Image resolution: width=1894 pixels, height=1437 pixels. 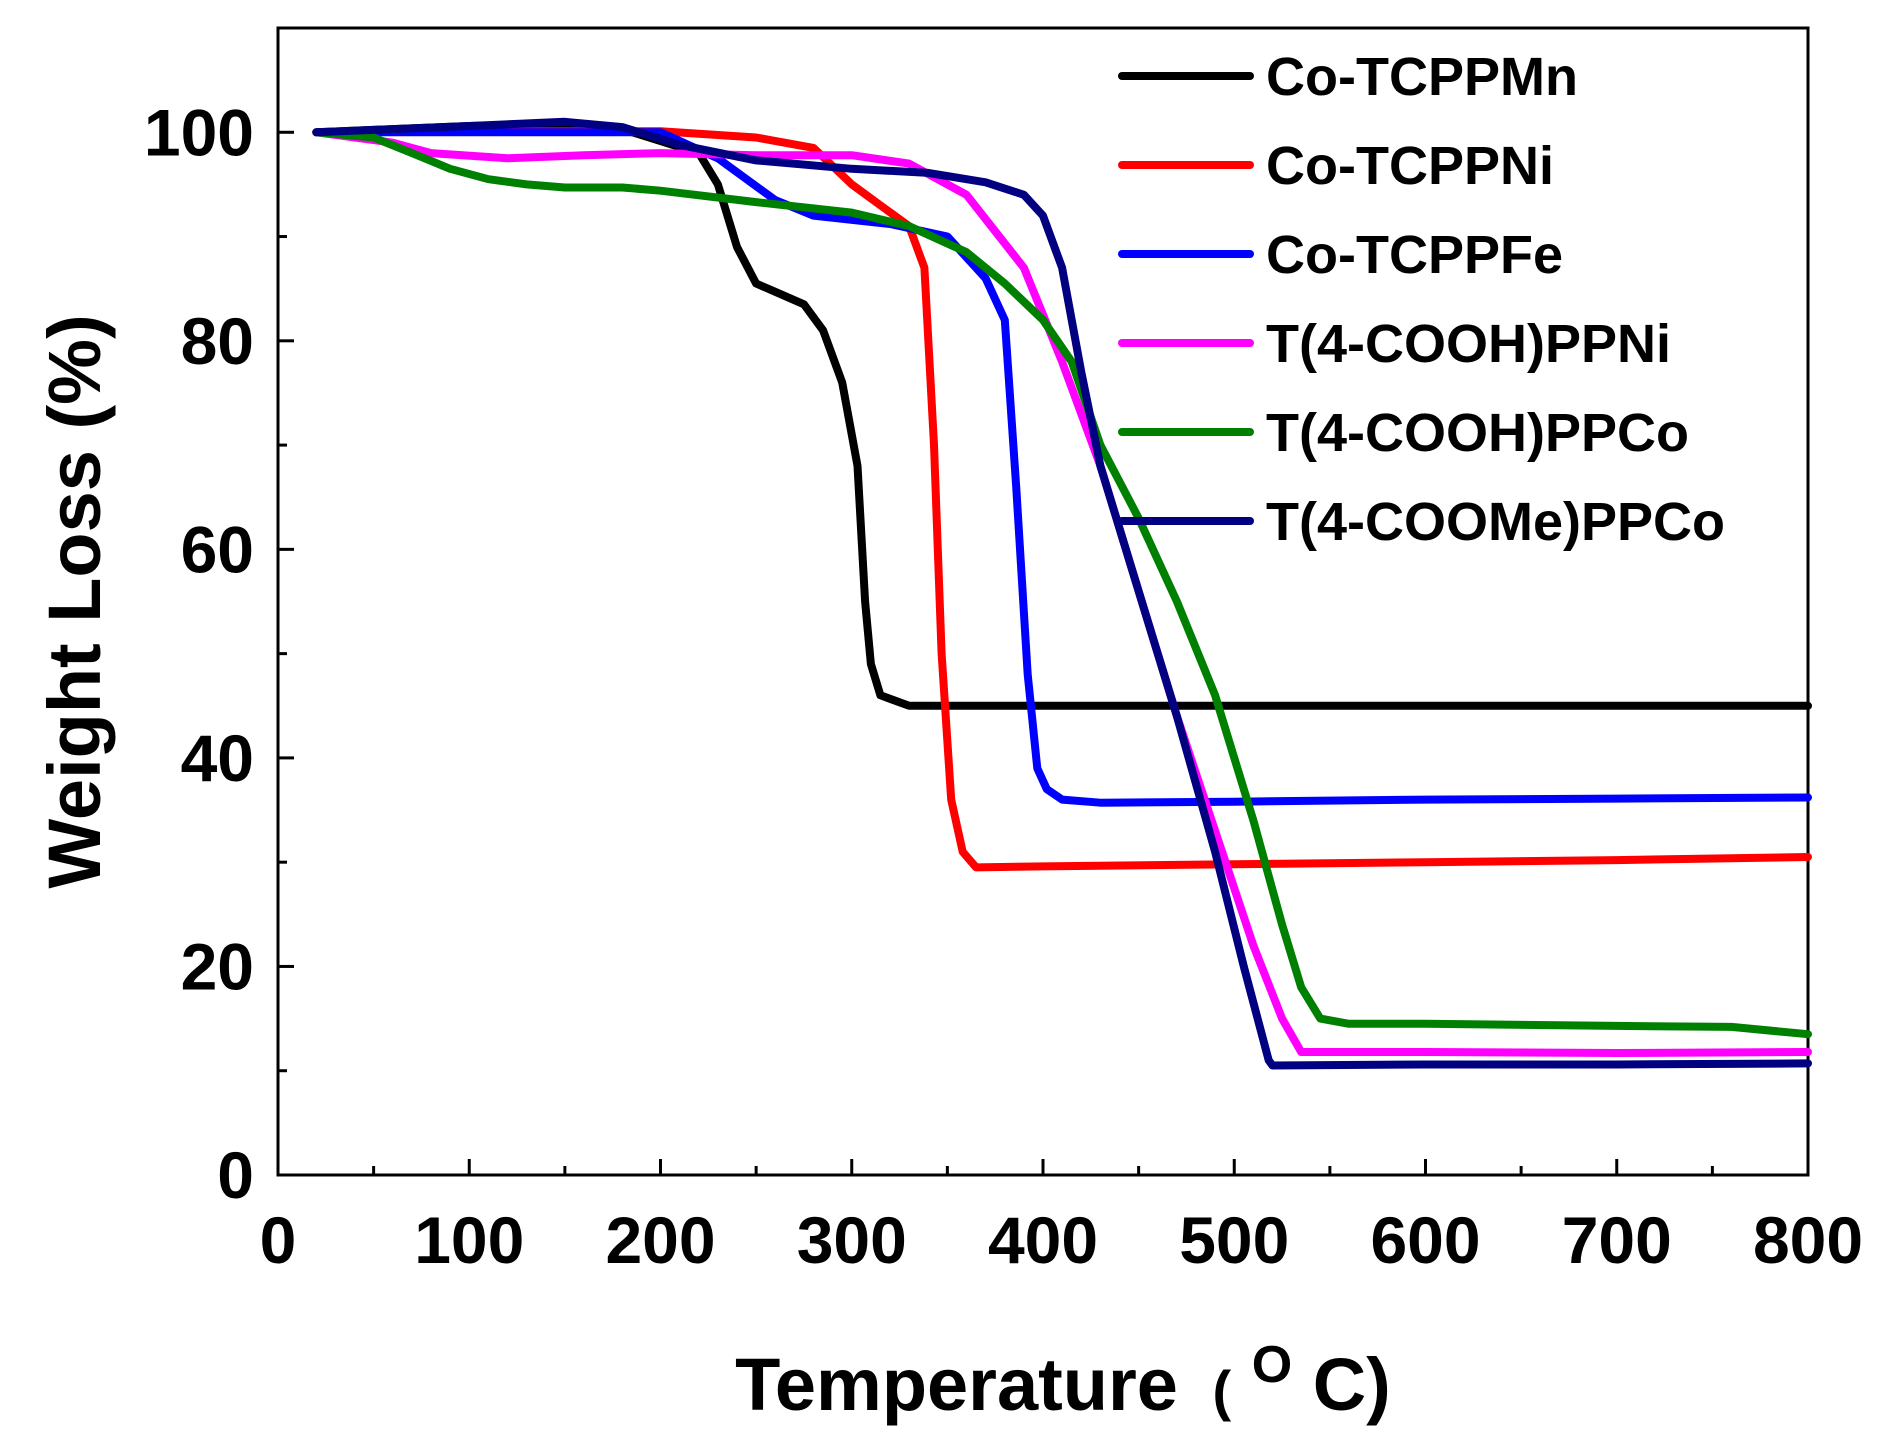 I want to click on x-axis-title: Temperature ( O C), so click(x=1063, y=1370).